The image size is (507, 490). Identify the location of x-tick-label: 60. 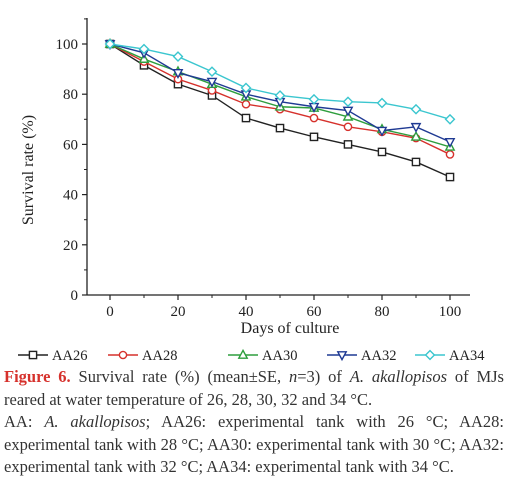
(314, 312).